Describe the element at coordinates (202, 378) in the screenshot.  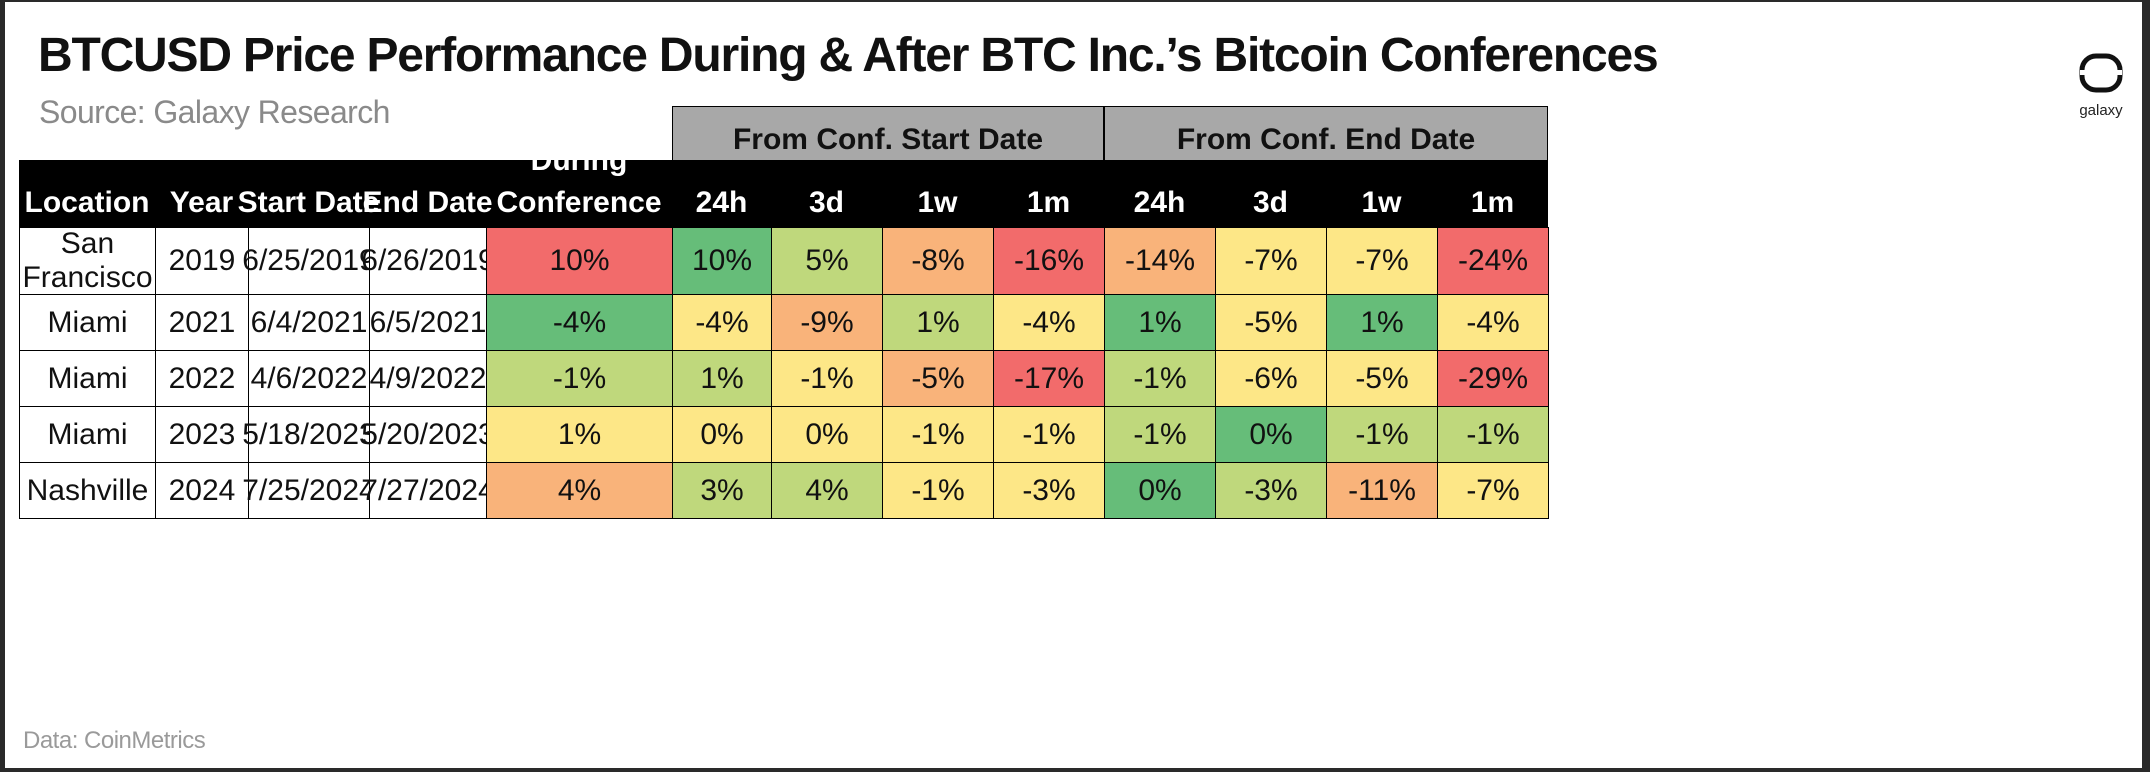
I see `table-cell: 2022` at that location.